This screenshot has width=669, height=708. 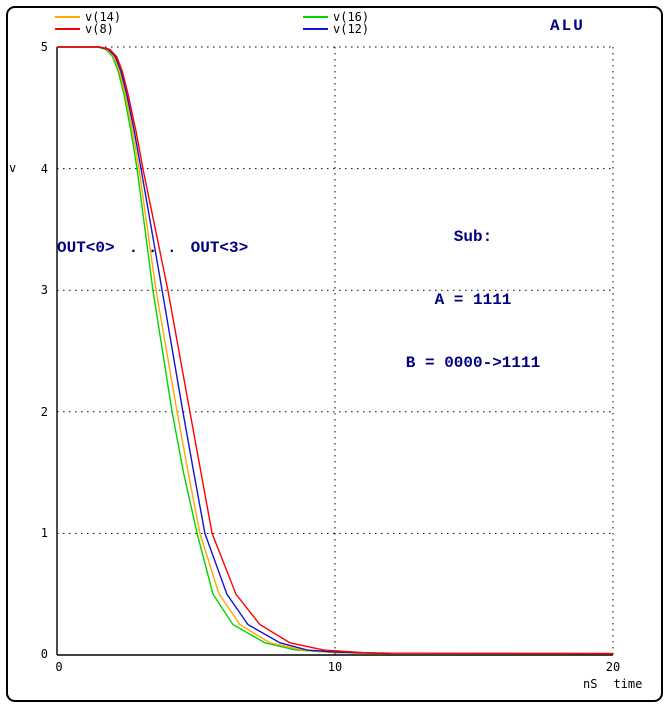 I want to click on y-tick-1: 1, so click(x=44, y=533).